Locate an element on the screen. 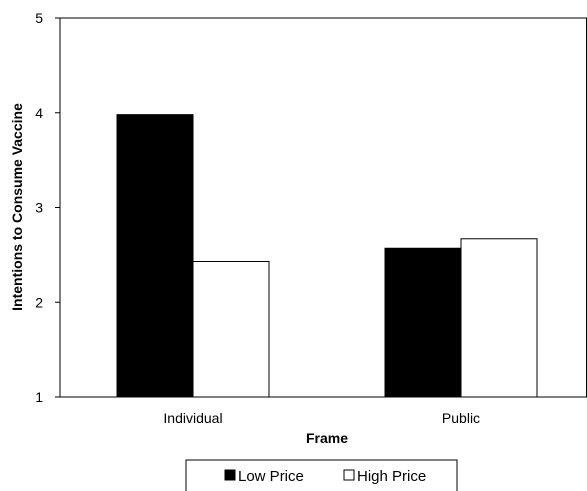 This screenshot has width=587, height=491. y-tick-label: 4 is located at coordinates (39, 113).